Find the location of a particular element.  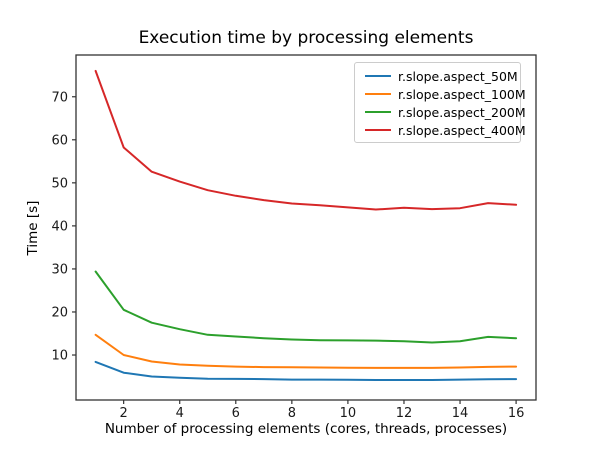

x-tick-label: 8 is located at coordinates (292, 413).